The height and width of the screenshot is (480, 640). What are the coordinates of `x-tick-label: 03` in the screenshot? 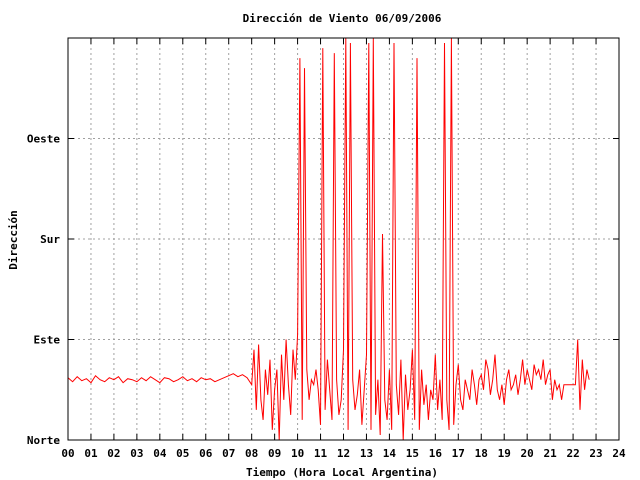 It's located at (136, 453).